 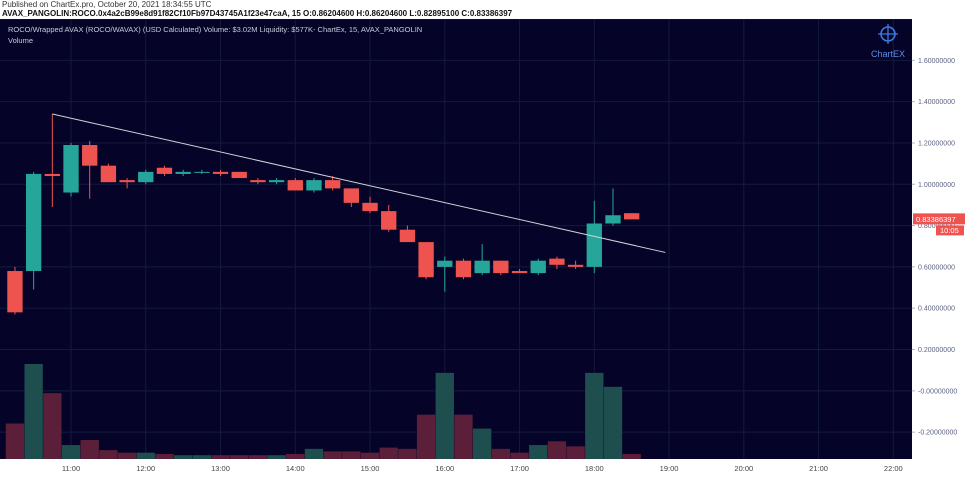 I want to click on time-tick-label: 14:00, so click(x=295, y=468).